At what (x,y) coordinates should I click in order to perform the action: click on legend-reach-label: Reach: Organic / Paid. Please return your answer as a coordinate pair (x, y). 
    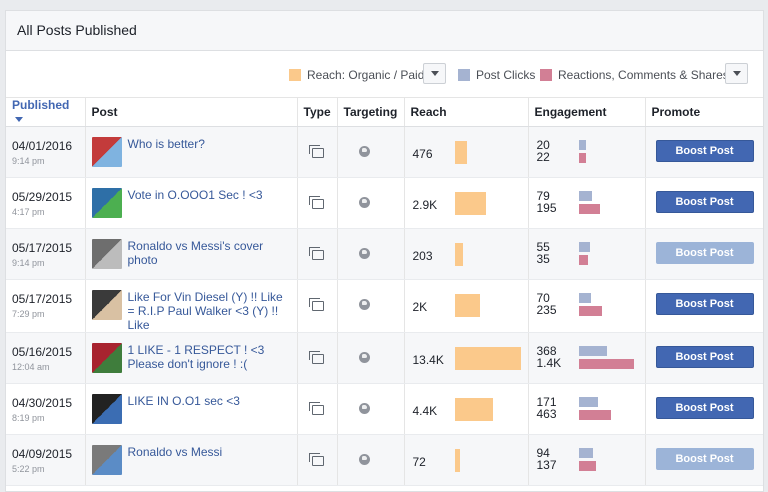
    Looking at the image, I should click on (366, 75).